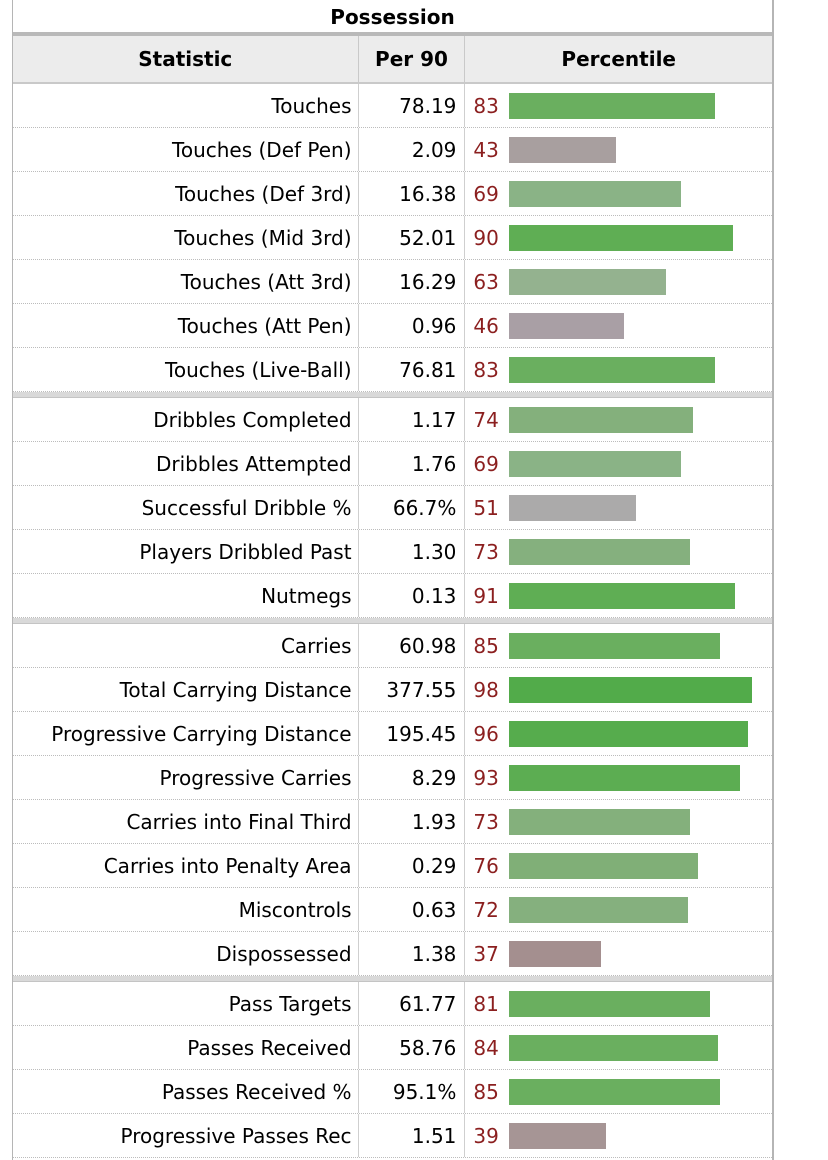  What do you see at coordinates (486, 419) in the screenshot?
I see `percentile-value: 74` at bounding box center [486, 419].